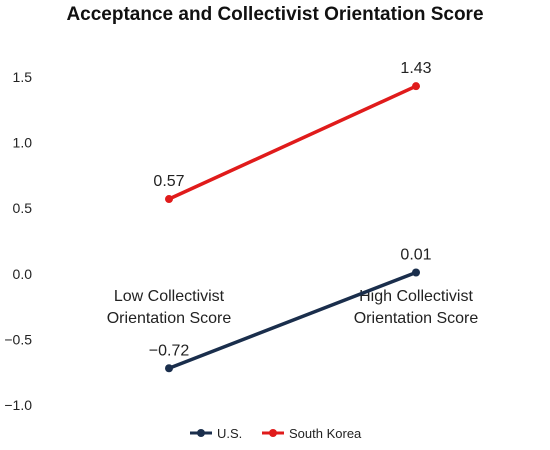 This screenshot has height=450, width=550. What do you see at coordinates (229, 433) in the screenshot?
I see `legend-label: U.S.` at bounding box center [229, 433].